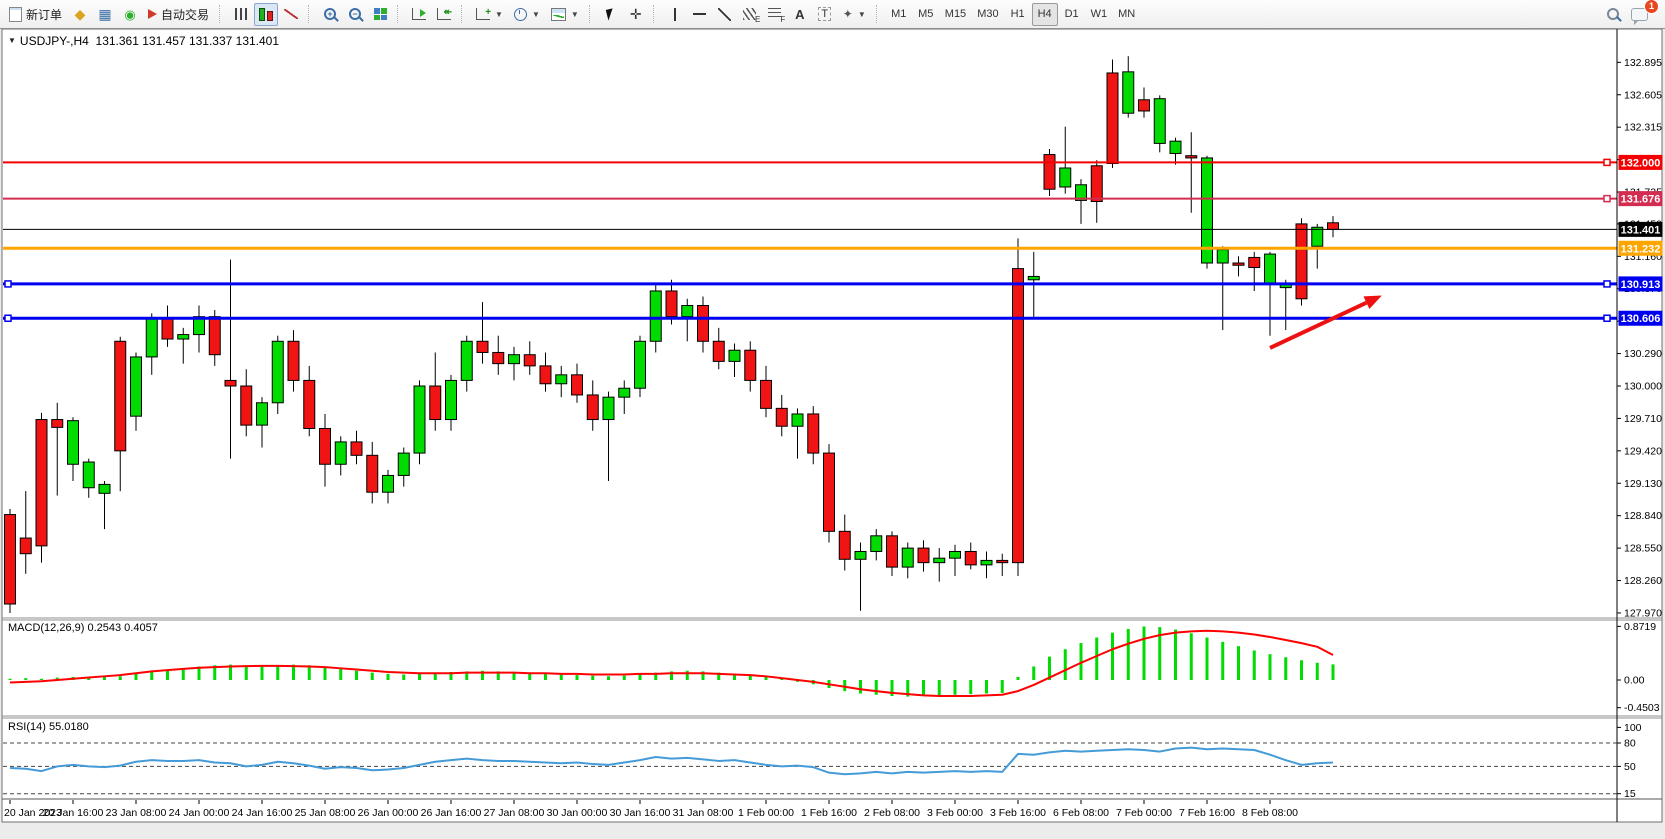 This screenshot has height=839, width=1665. I want to click on svg-text: 3 Feb 00:00, so click(955, 813).